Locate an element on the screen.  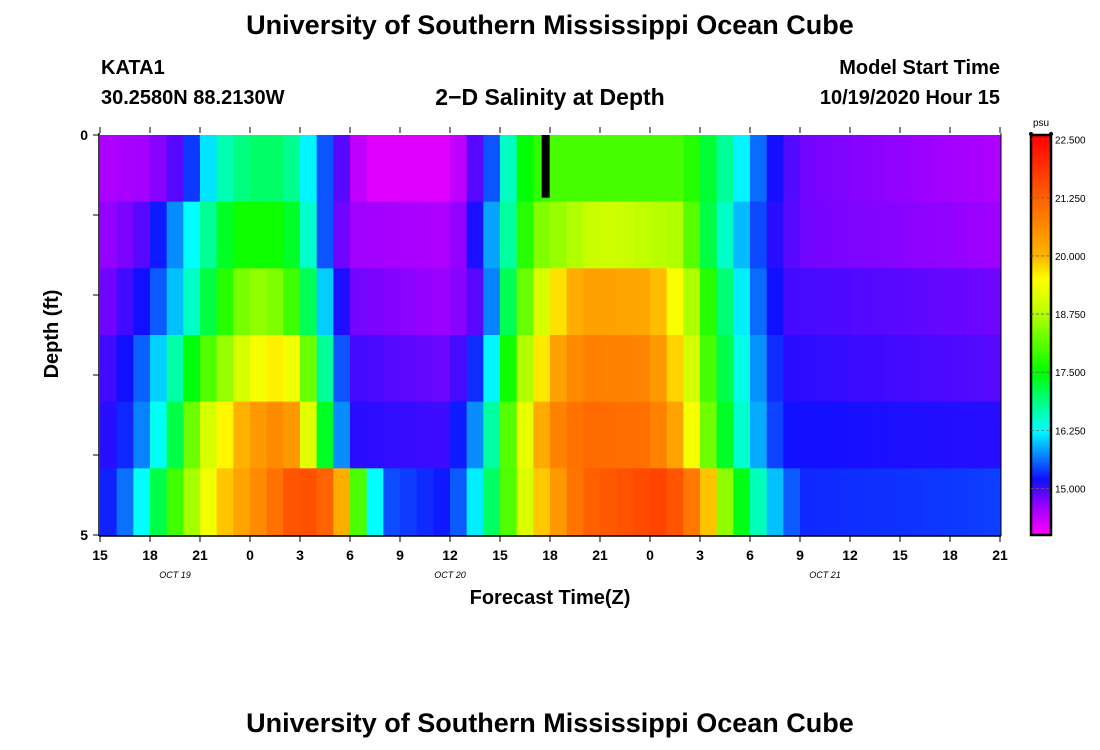
colorbar-unit: psu is located at coordinates (1041, 123).